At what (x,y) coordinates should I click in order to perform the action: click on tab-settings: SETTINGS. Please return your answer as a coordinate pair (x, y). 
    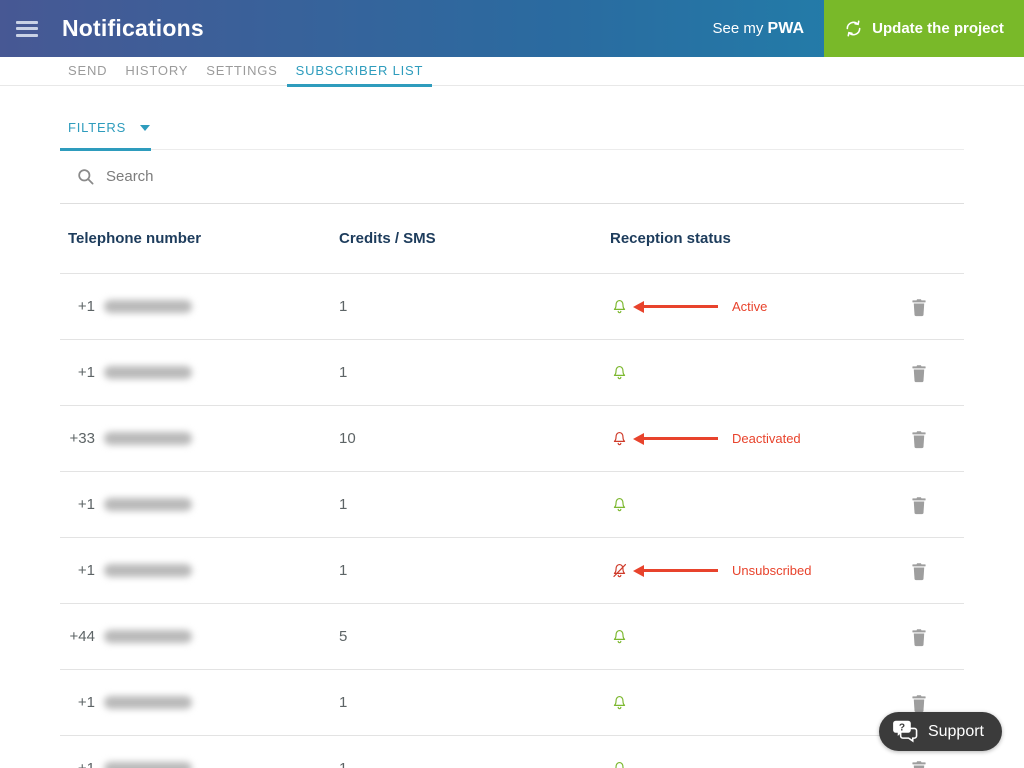
    Looking at the image, I should click on (242, 70).